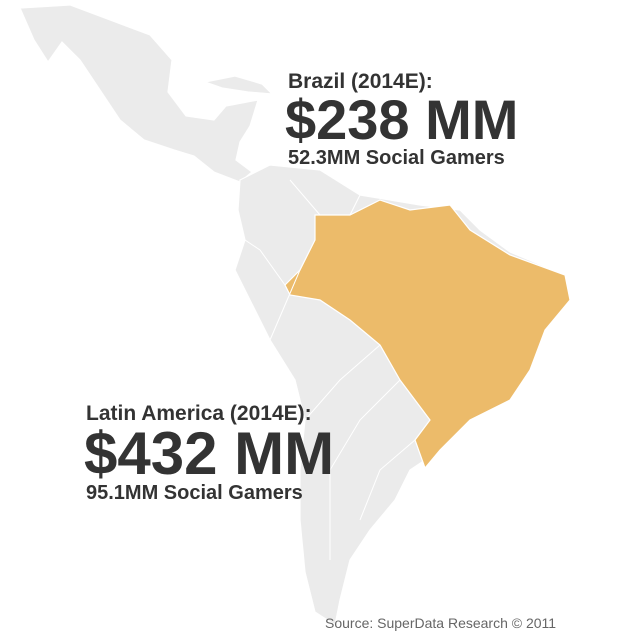 The height and width of the screenshot is (644, 640). What do you see at coordinates (194, 493) in the screenshot?
I see `latam-gamers: 95.1MM Social Gamers` at bounding box center [194, 493].